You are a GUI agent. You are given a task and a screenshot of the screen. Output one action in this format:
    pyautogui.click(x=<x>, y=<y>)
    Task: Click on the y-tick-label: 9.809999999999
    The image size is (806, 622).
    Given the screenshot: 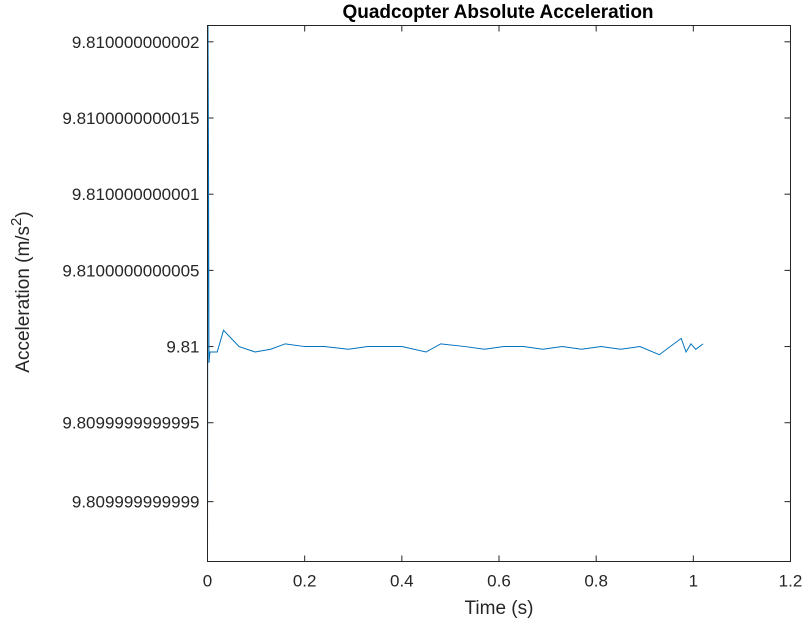 What is the action you would take?
    pyautogui.click(x=136, y=502)
    